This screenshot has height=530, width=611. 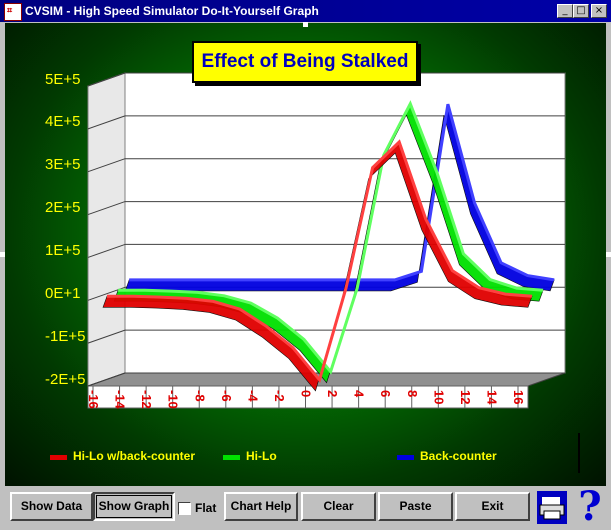 What do you see at coordinates (405, 457) in the screenshot?
I see `legend-swatch-blue` at bounding box center [405, 457].